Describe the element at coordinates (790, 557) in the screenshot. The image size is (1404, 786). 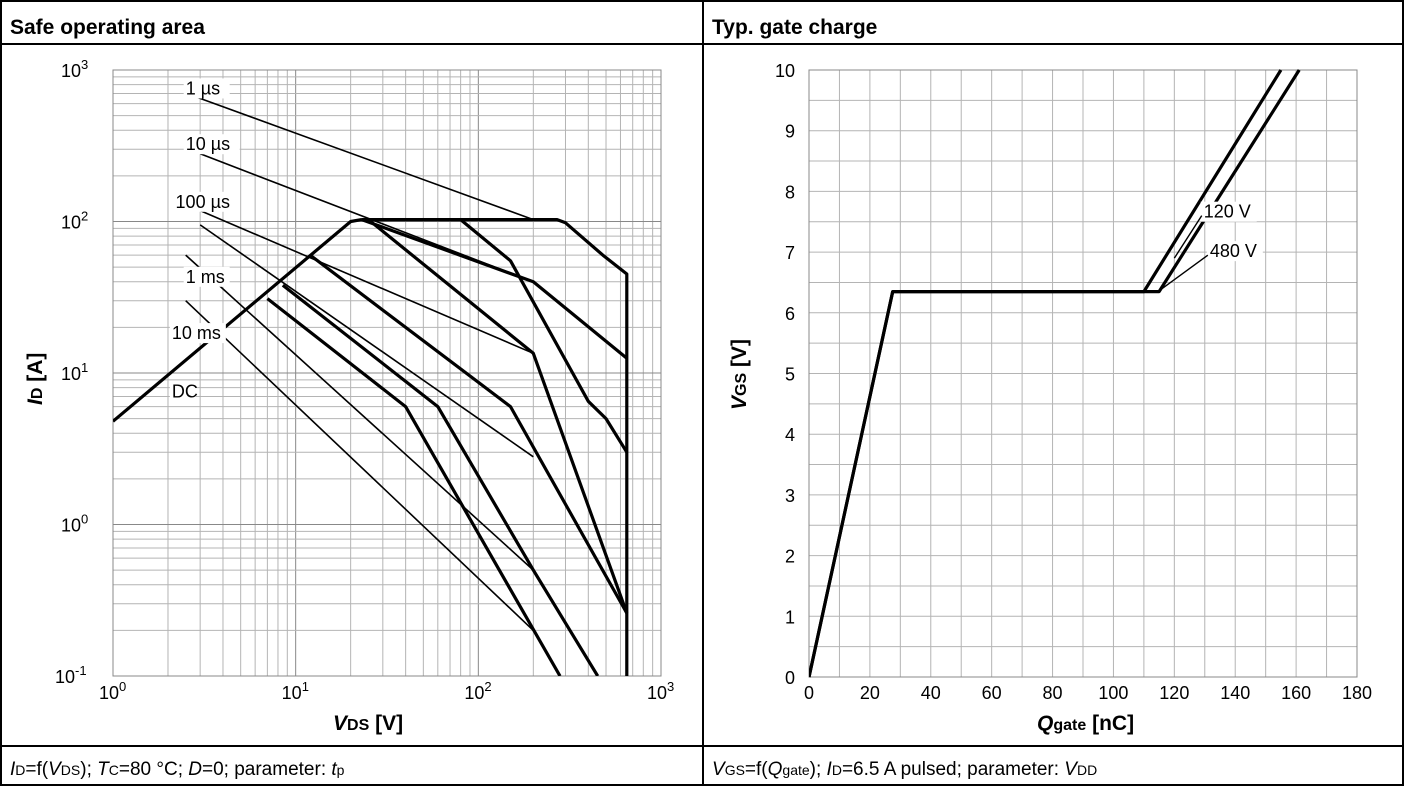
I see `gate-y-tick-label: 2` at that location.